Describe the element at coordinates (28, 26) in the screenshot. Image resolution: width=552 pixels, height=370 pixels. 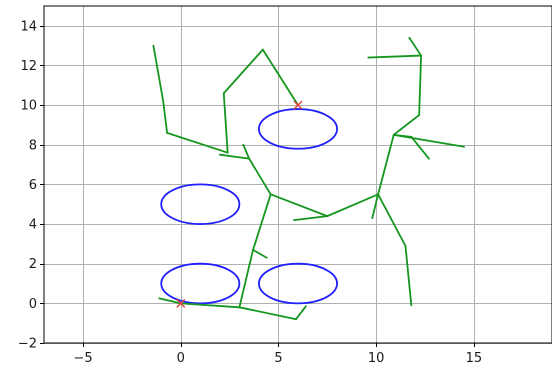
I see `y-tick-label: 14` at that location.